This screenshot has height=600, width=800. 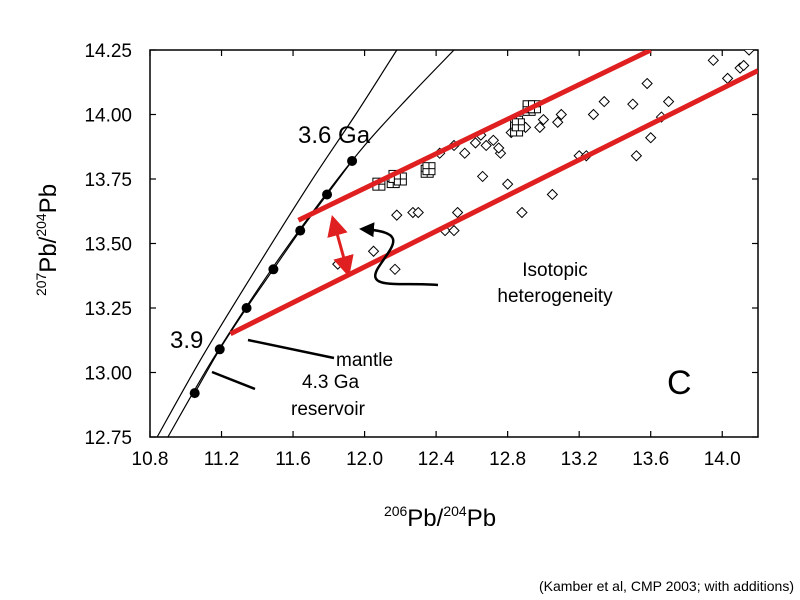 What do you see at coordinates (579, 459) in the screenshot?
I see `x-tick-label: 13.2` at bounding box center [579, 459].